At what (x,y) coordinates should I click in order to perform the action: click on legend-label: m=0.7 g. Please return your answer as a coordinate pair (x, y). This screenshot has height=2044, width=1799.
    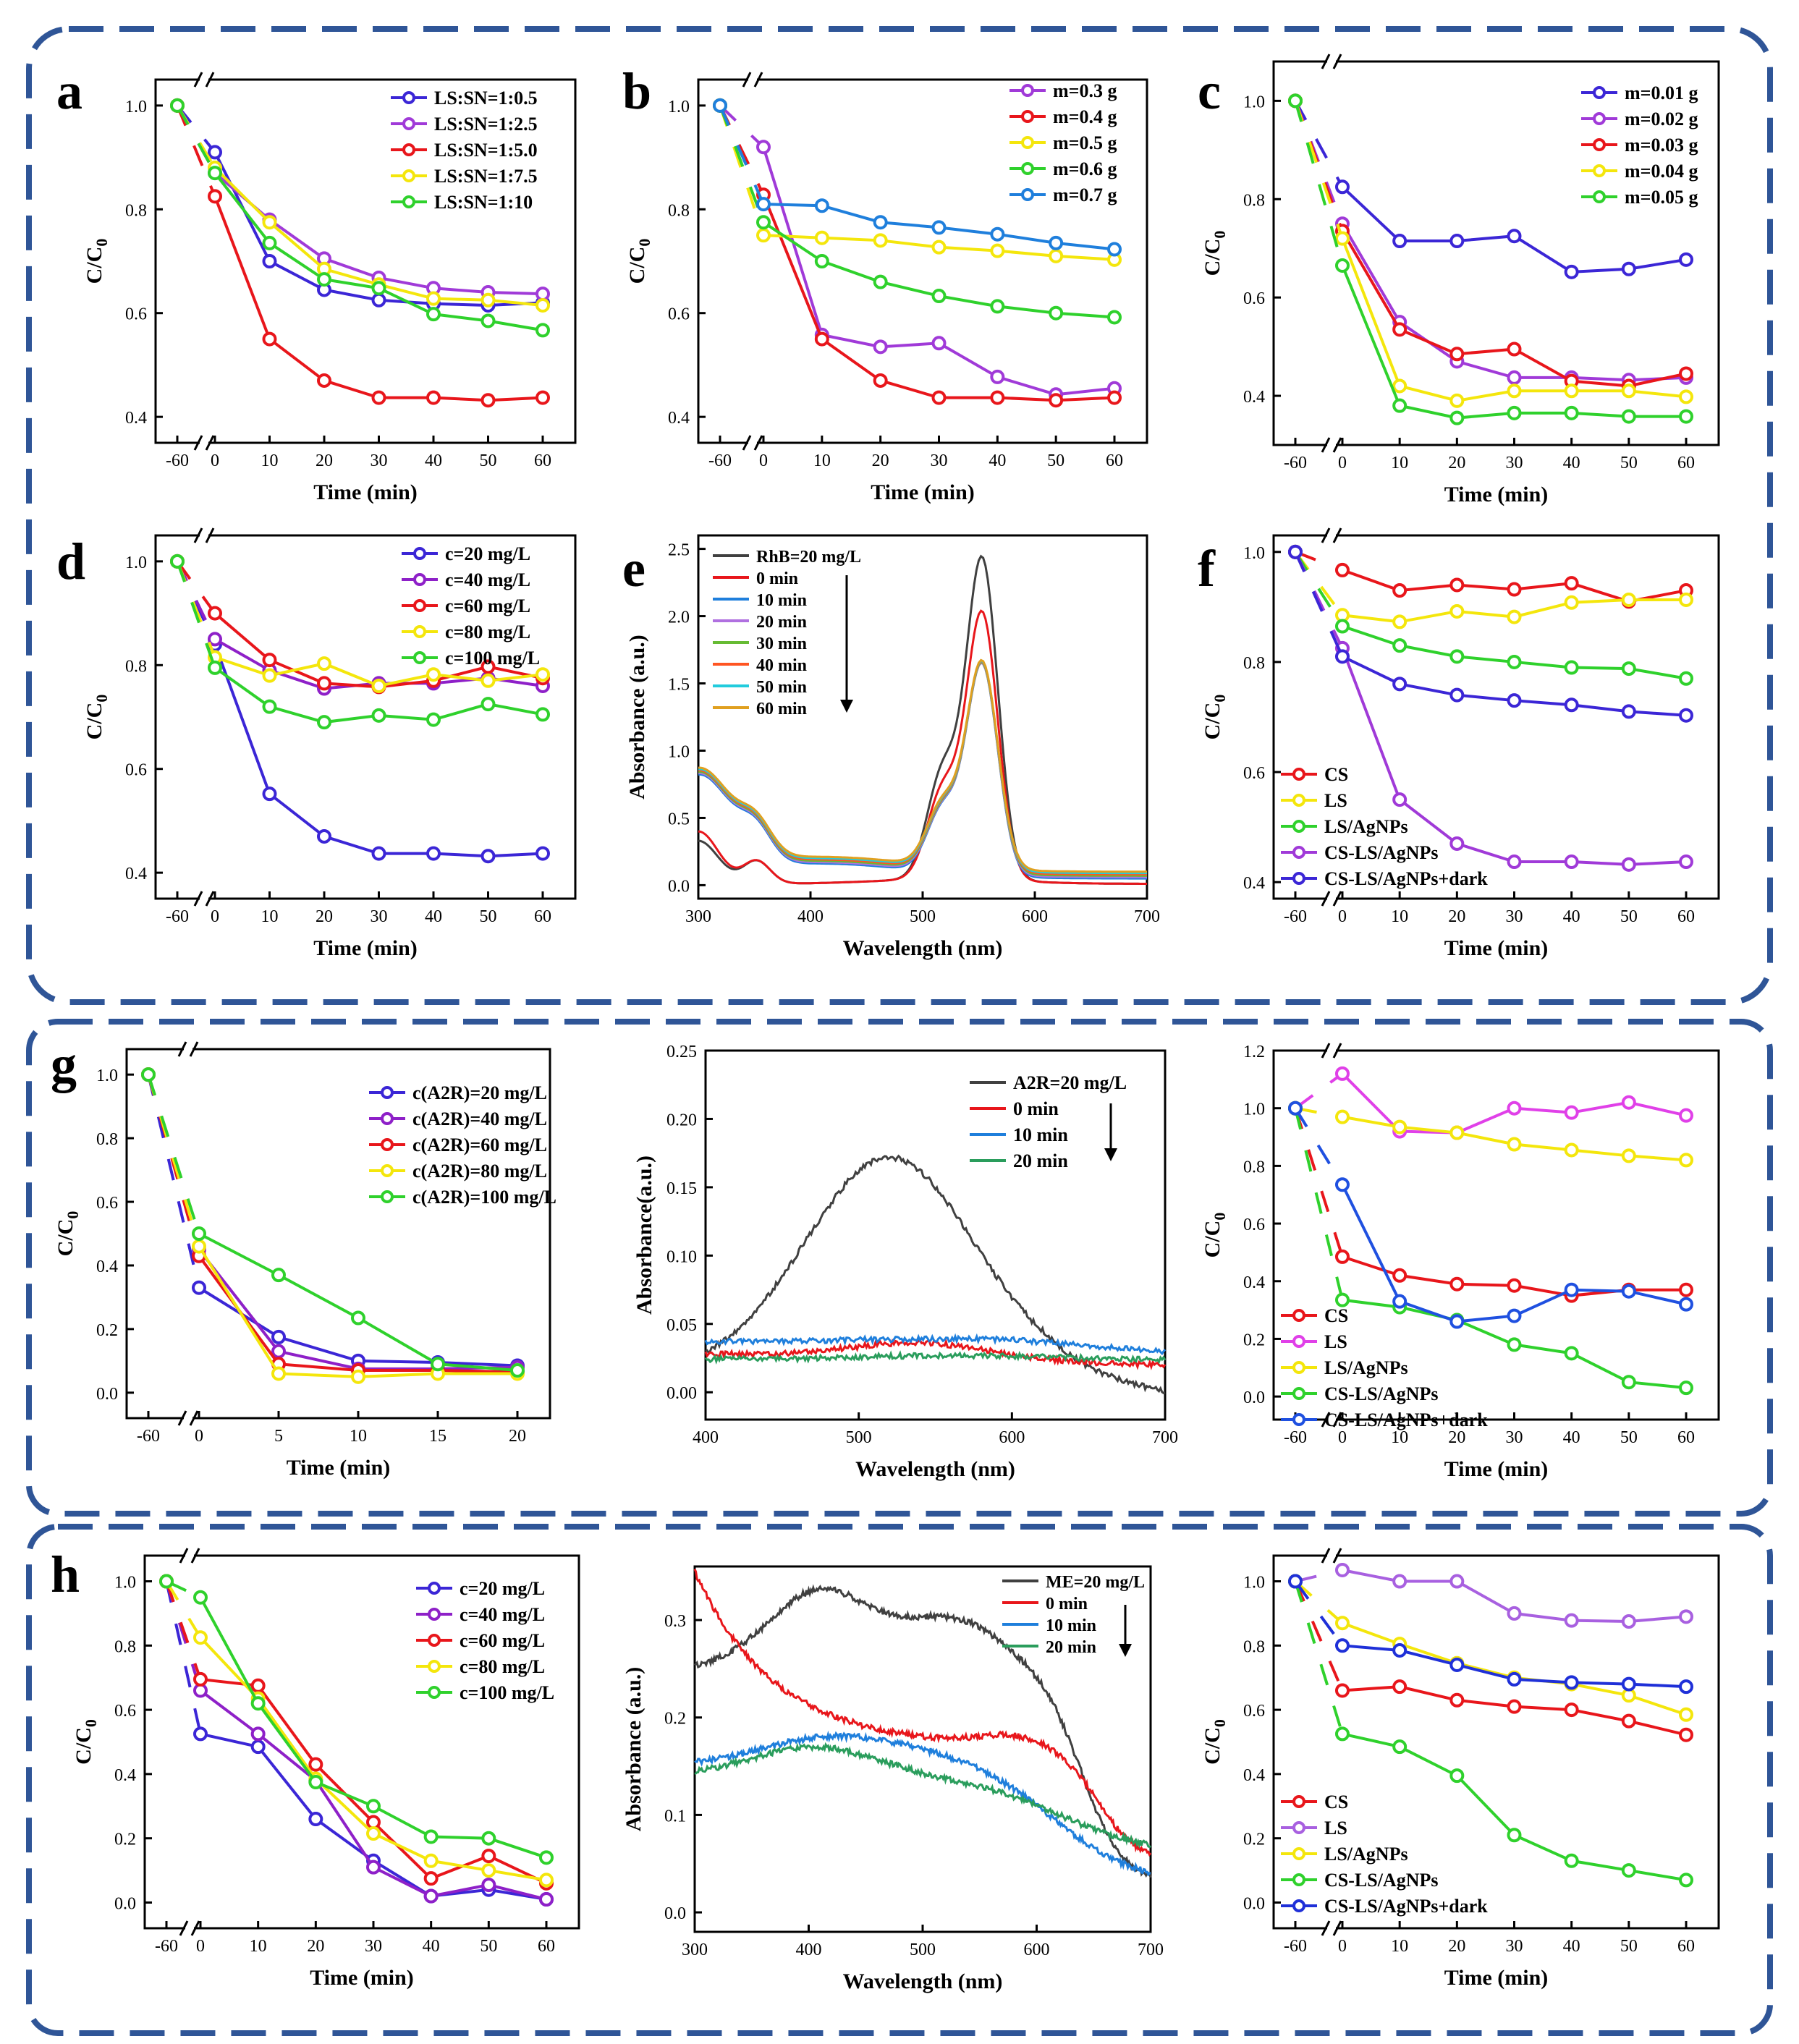
    Looking at the image, I should click on (1085, 195).